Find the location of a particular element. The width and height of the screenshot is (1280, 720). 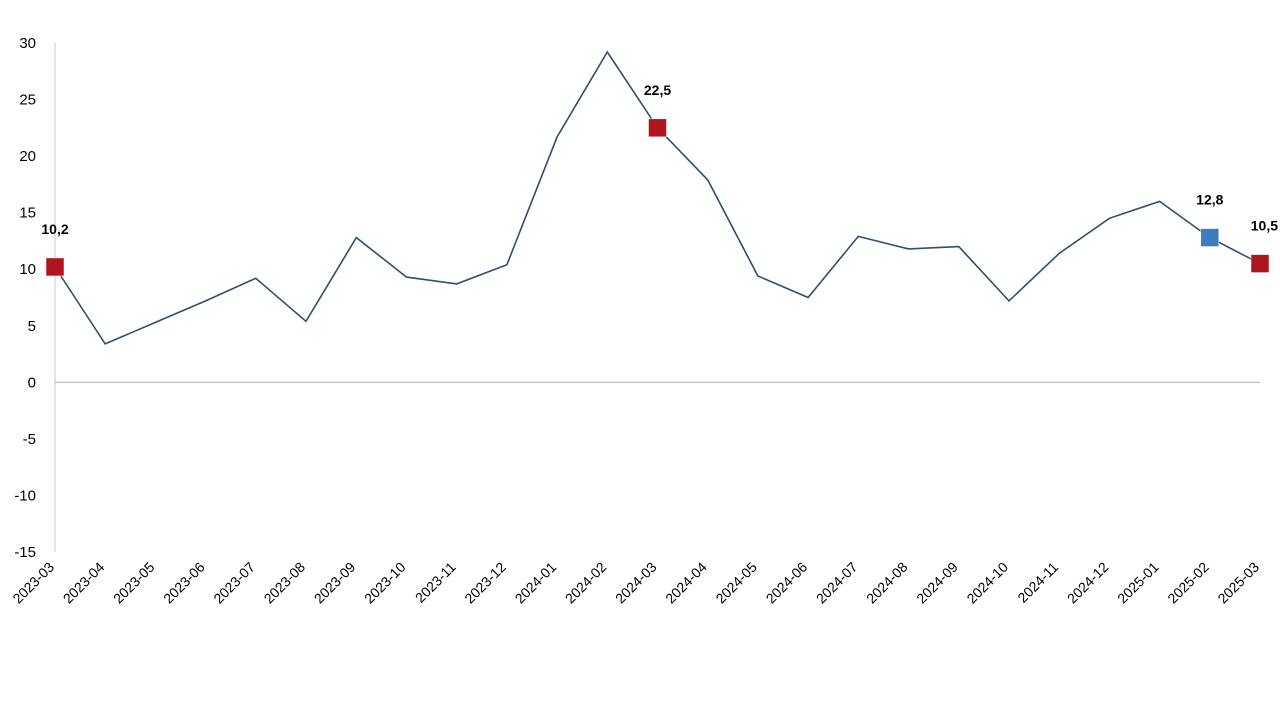

x-tick-label: 2023-04 is located at coordinates (84, 583).